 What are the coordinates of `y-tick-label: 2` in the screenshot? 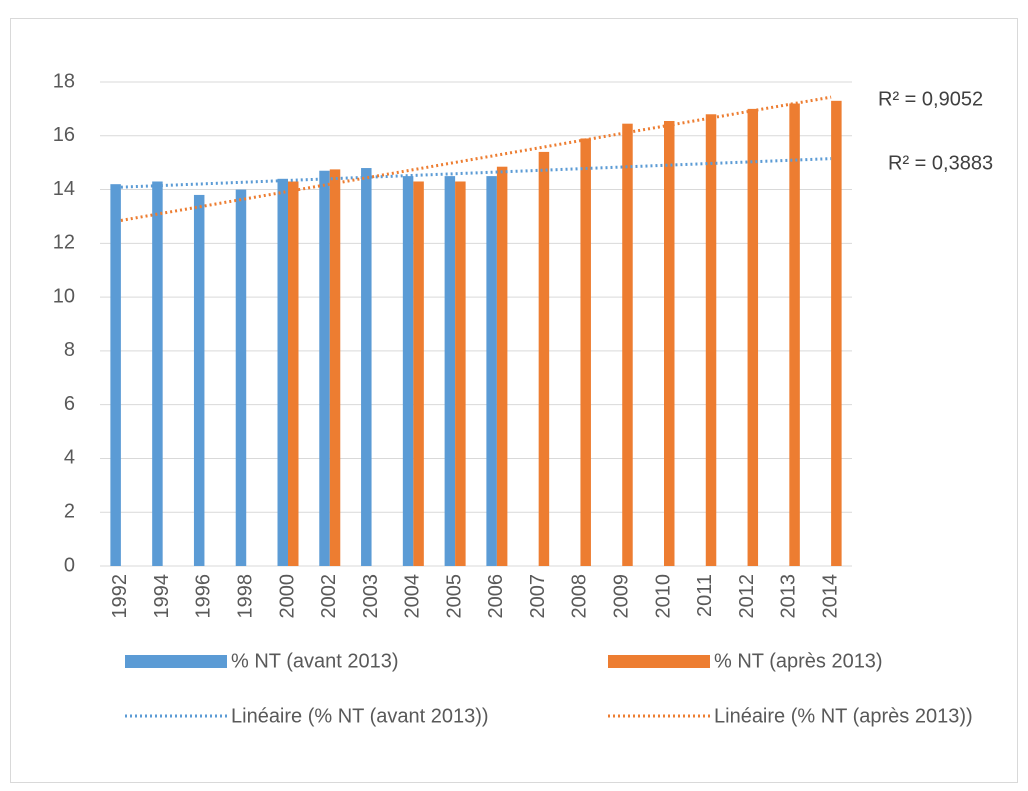 It's located at (69, 512).